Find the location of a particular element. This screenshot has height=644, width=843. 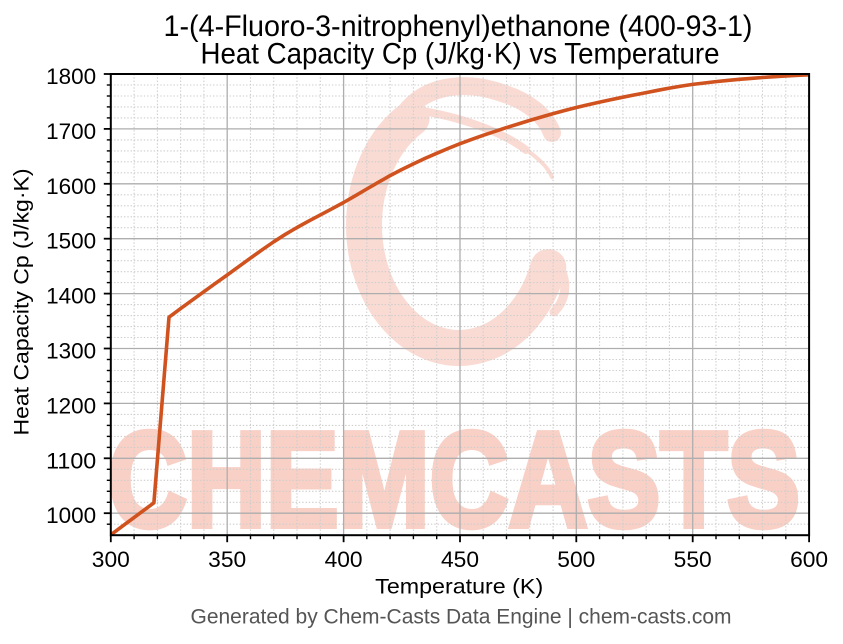

svg-text: 1300 is located at coordinates (71, 351).